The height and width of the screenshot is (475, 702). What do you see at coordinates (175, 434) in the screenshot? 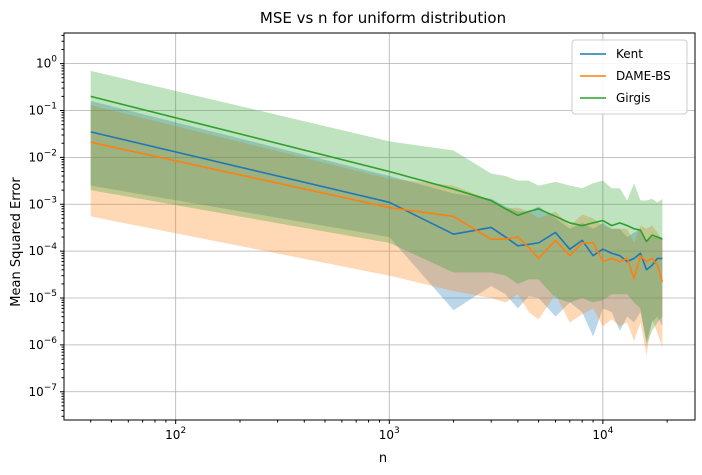
I see `x-tick-label: 10²` at bounding box center [175, 434].